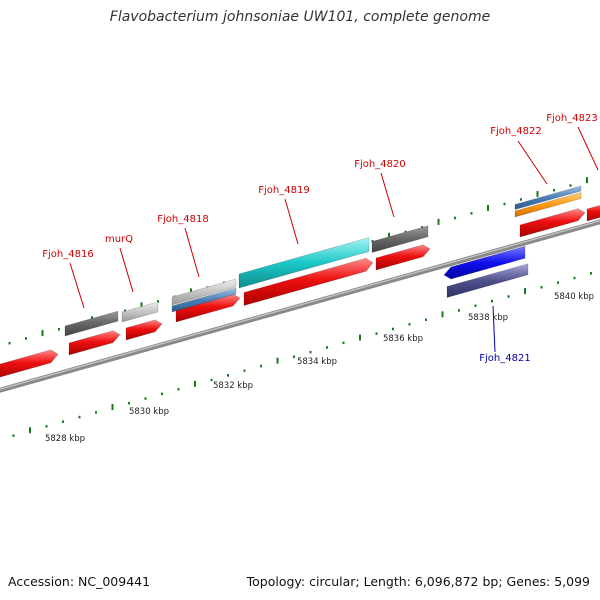 This screenshot has width=600, height=600. What do you see at coordinates (317, 362) in the screenshot?
I see `kbp-tick-label: 5834 kbp` at bounding box center [317, 362].